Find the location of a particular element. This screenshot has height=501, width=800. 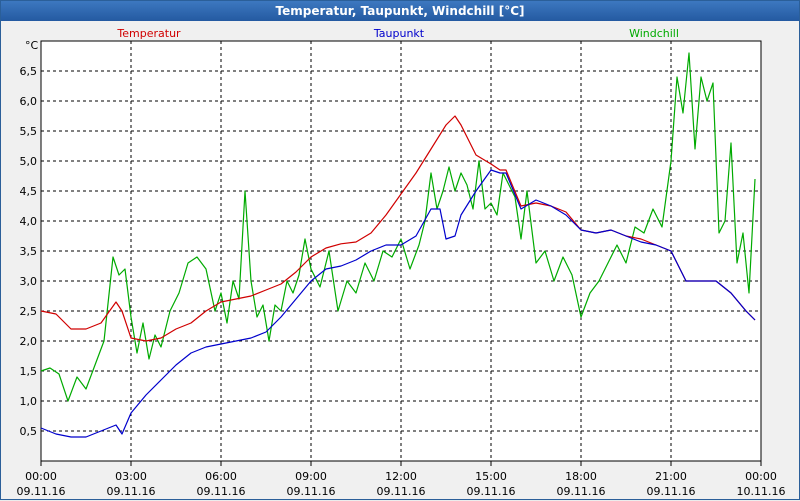

window-title: Temperatur, Taupunkt, Windchill [°C] is located at coordinates (400, 11).